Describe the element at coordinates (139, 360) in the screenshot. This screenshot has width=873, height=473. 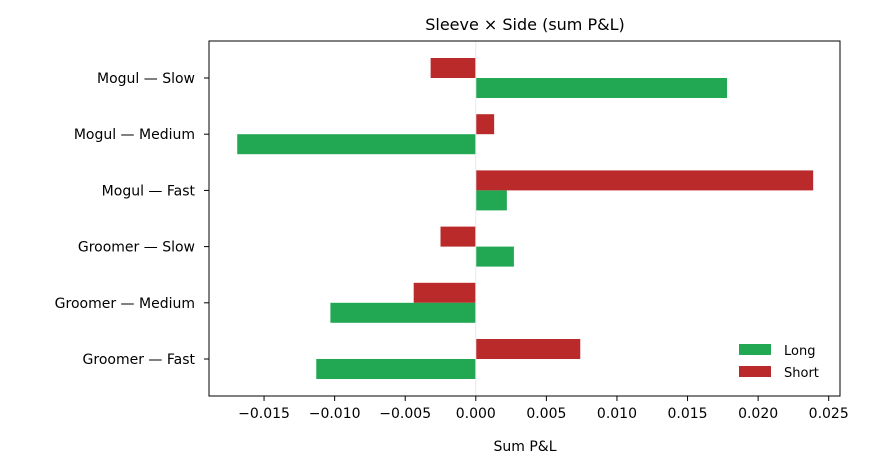
I see `y-tick-label: Groomer — Fast` at that location.